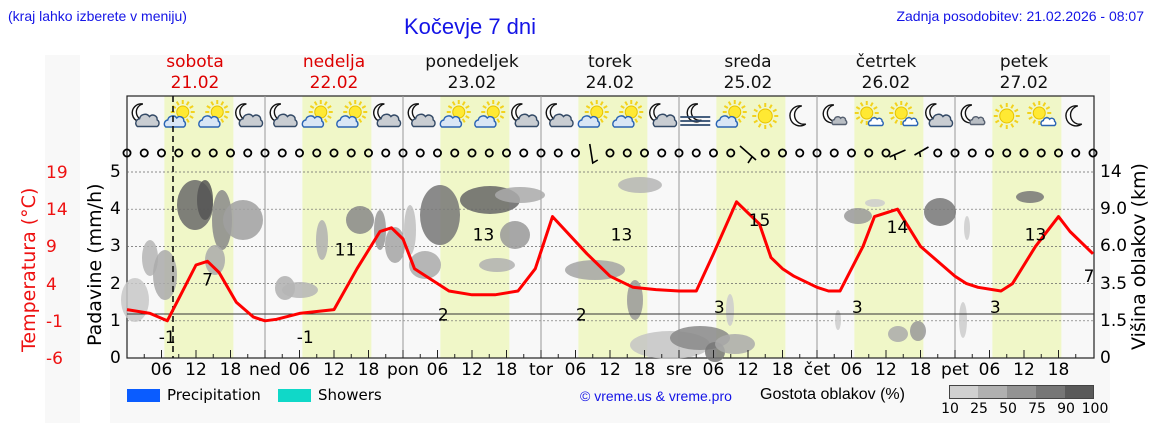  I want to click on weather-icons-row, so click(607, 114).